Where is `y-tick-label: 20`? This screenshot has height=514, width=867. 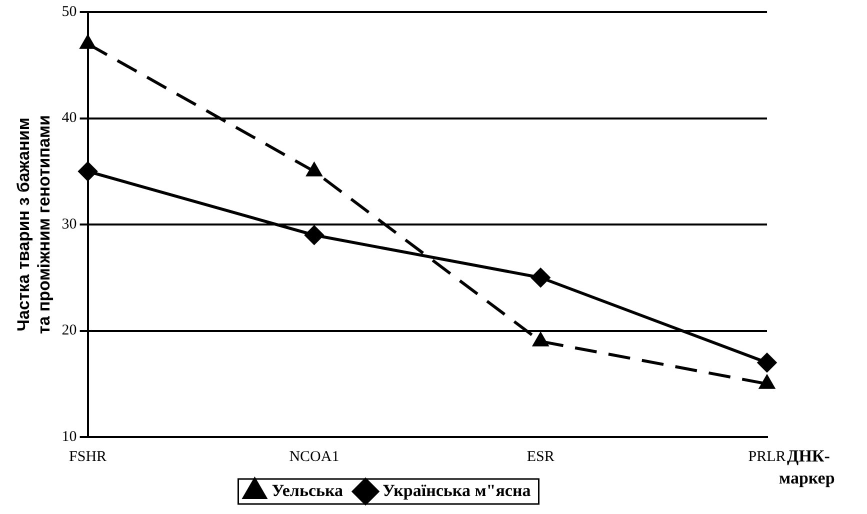 y-tick-label: 20 is located at coordinates (69, 330).